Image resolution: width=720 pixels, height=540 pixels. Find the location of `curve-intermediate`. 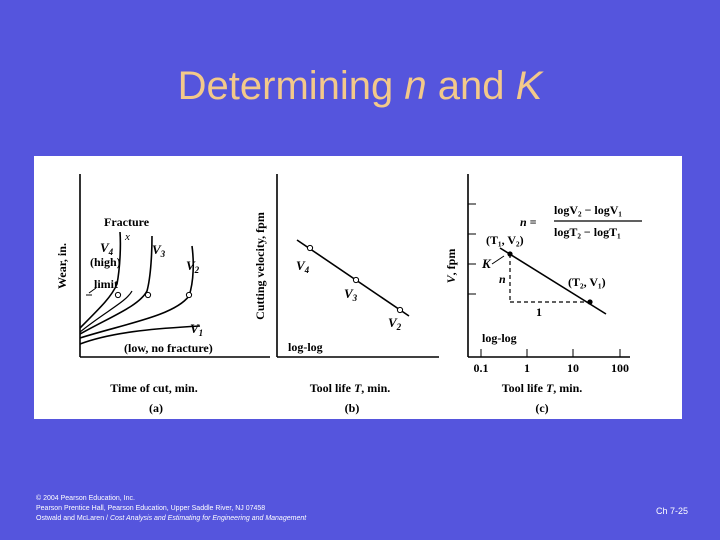

curve-intermediate is located at coordinates (106, 311).